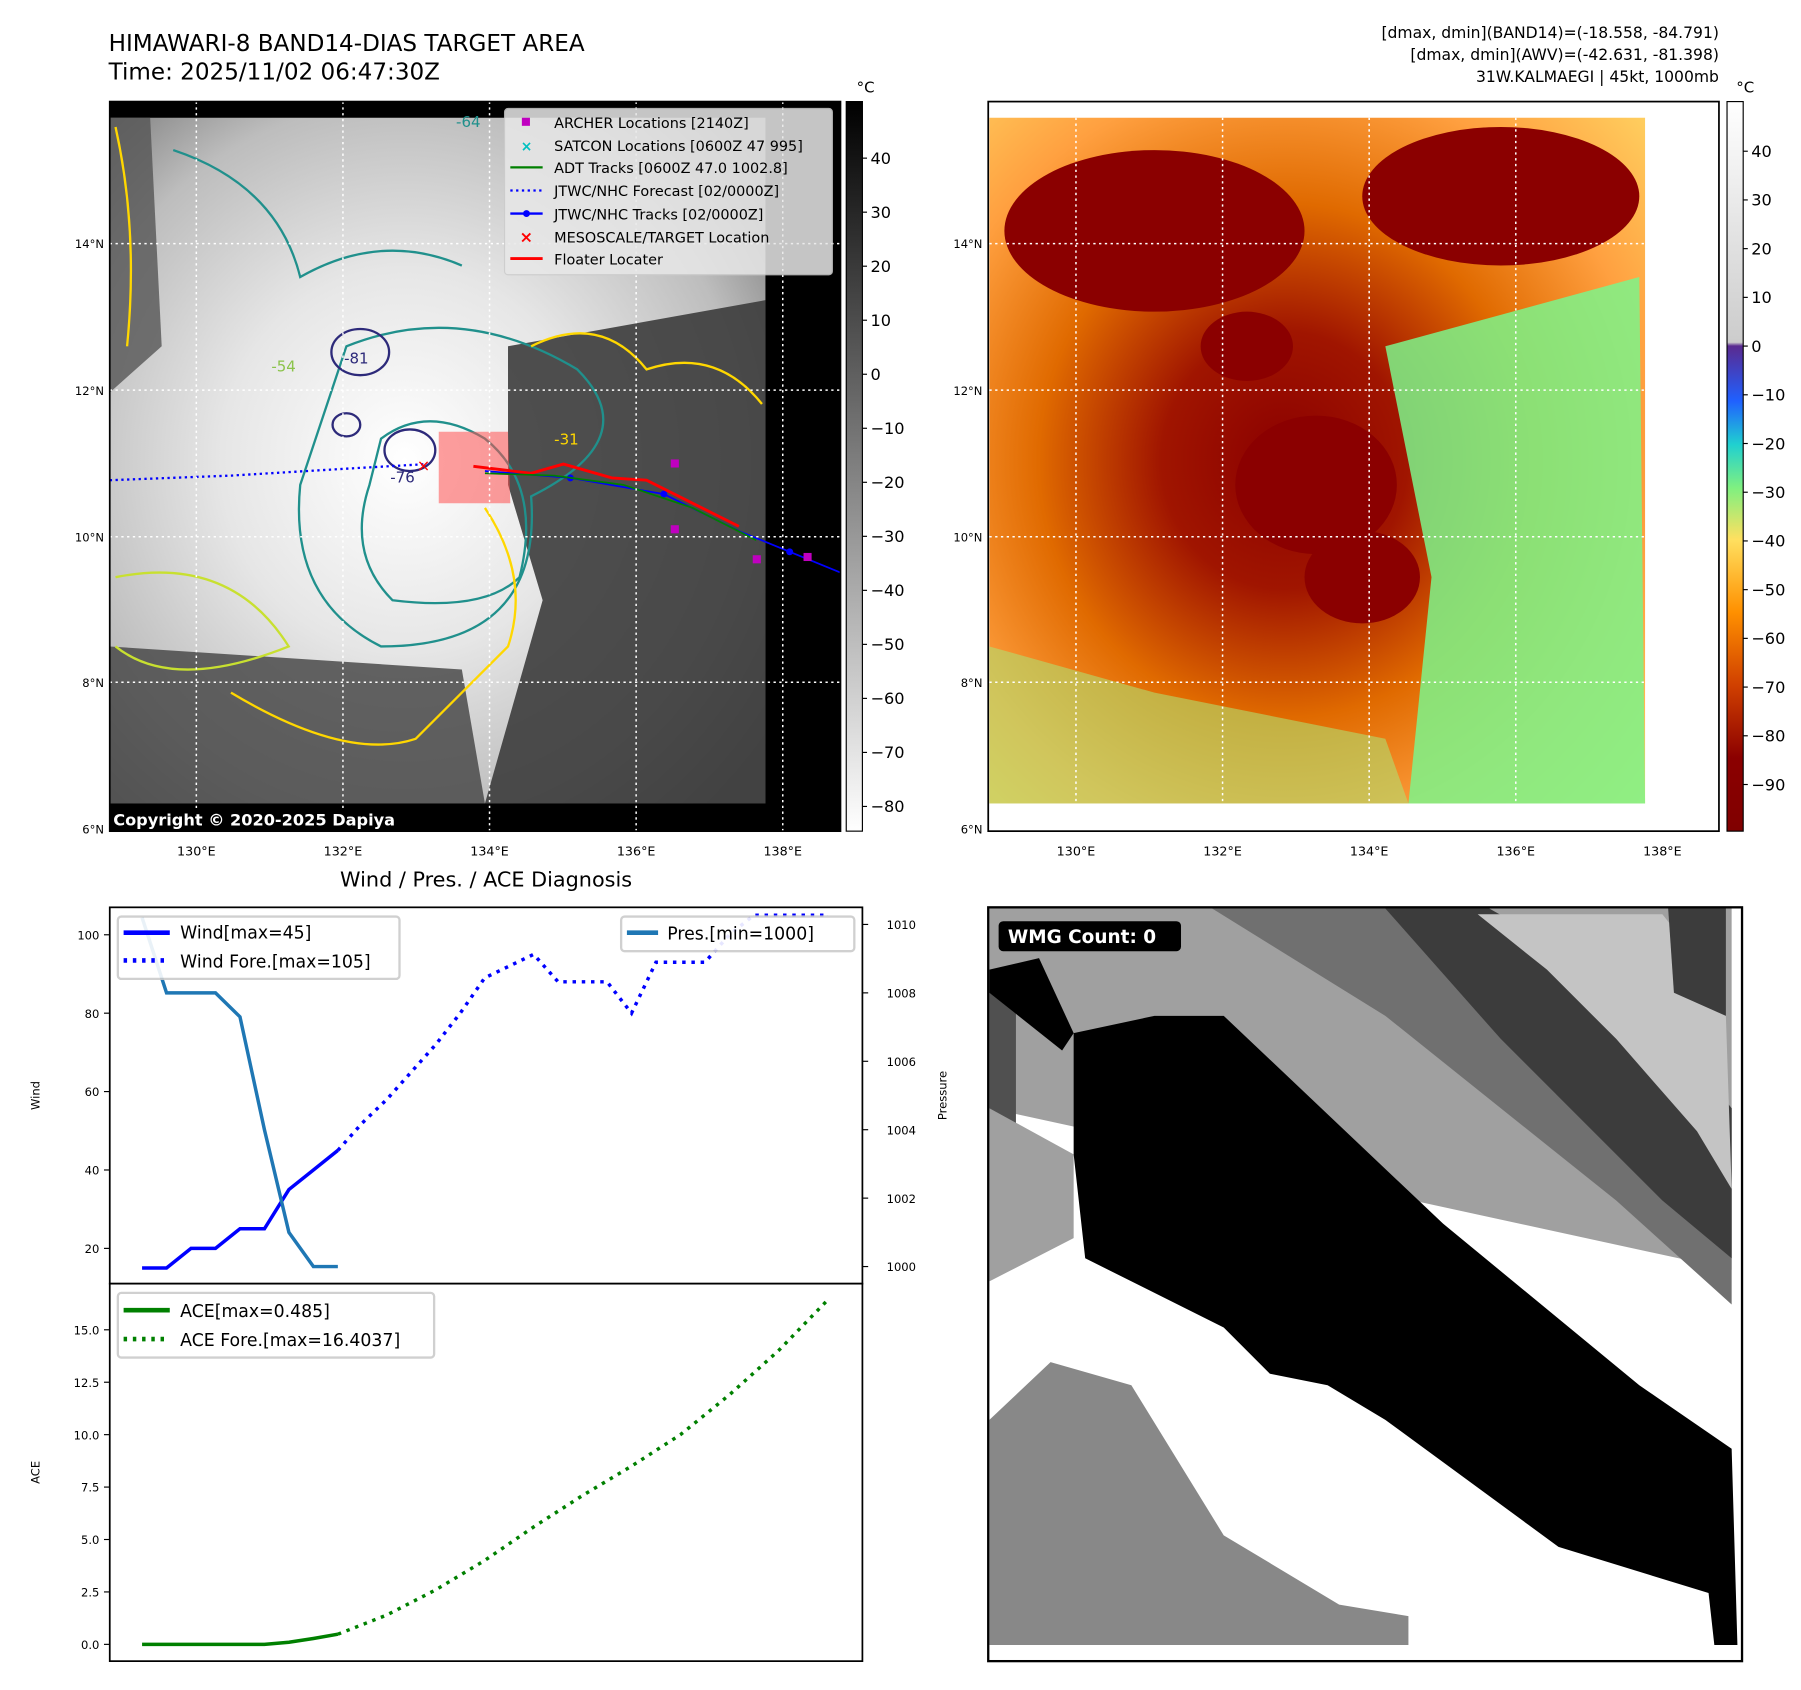  What do you see at coordinates (283, 367) in the screenshot?
I see `contour-label: -54` at bounding box center [283, 367].